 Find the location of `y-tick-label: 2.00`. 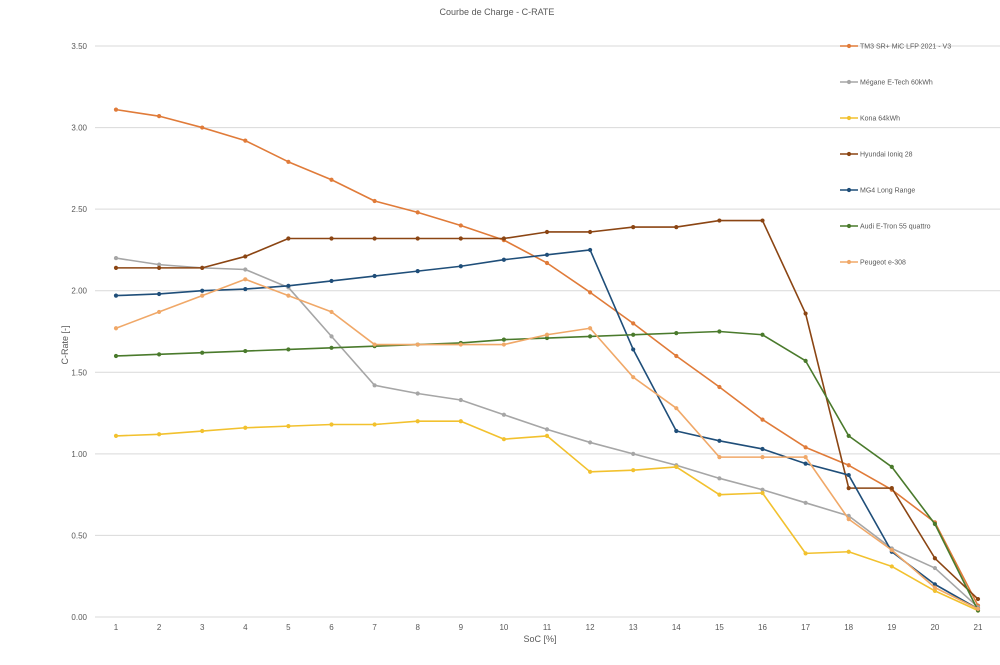

y-tick-label: 2.00 is located at coordinates (79, 291).